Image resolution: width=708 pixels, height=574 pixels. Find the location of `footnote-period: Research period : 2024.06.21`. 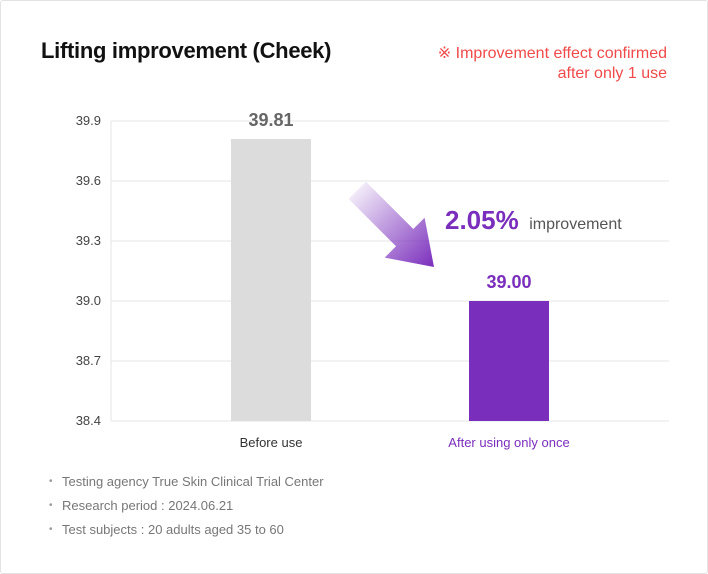

footnote-period: Research period : 2024.06.21 is located at coordinates (186, 509).